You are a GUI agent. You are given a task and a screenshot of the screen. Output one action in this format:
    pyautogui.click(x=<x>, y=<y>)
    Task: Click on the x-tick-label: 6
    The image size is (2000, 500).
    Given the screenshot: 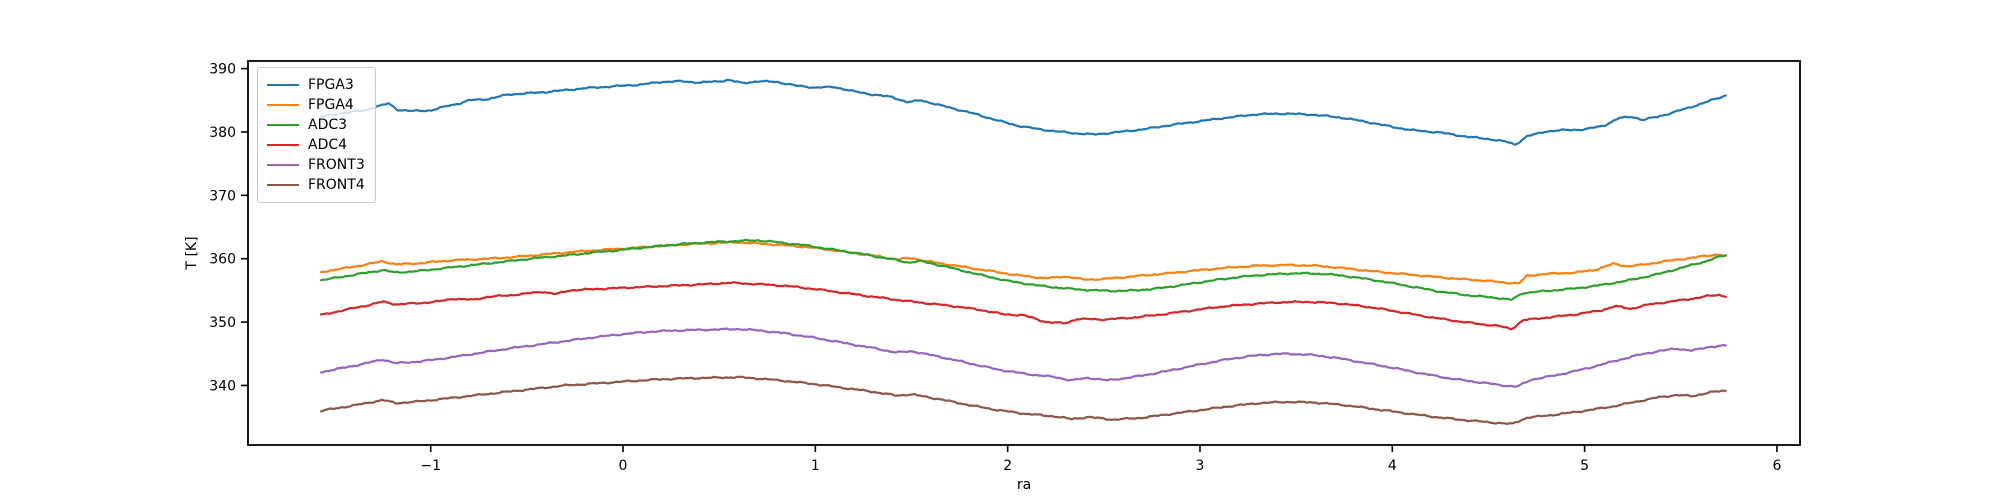 What is the action you would take?
    pyautogui.click(x=1776, y=466)
    